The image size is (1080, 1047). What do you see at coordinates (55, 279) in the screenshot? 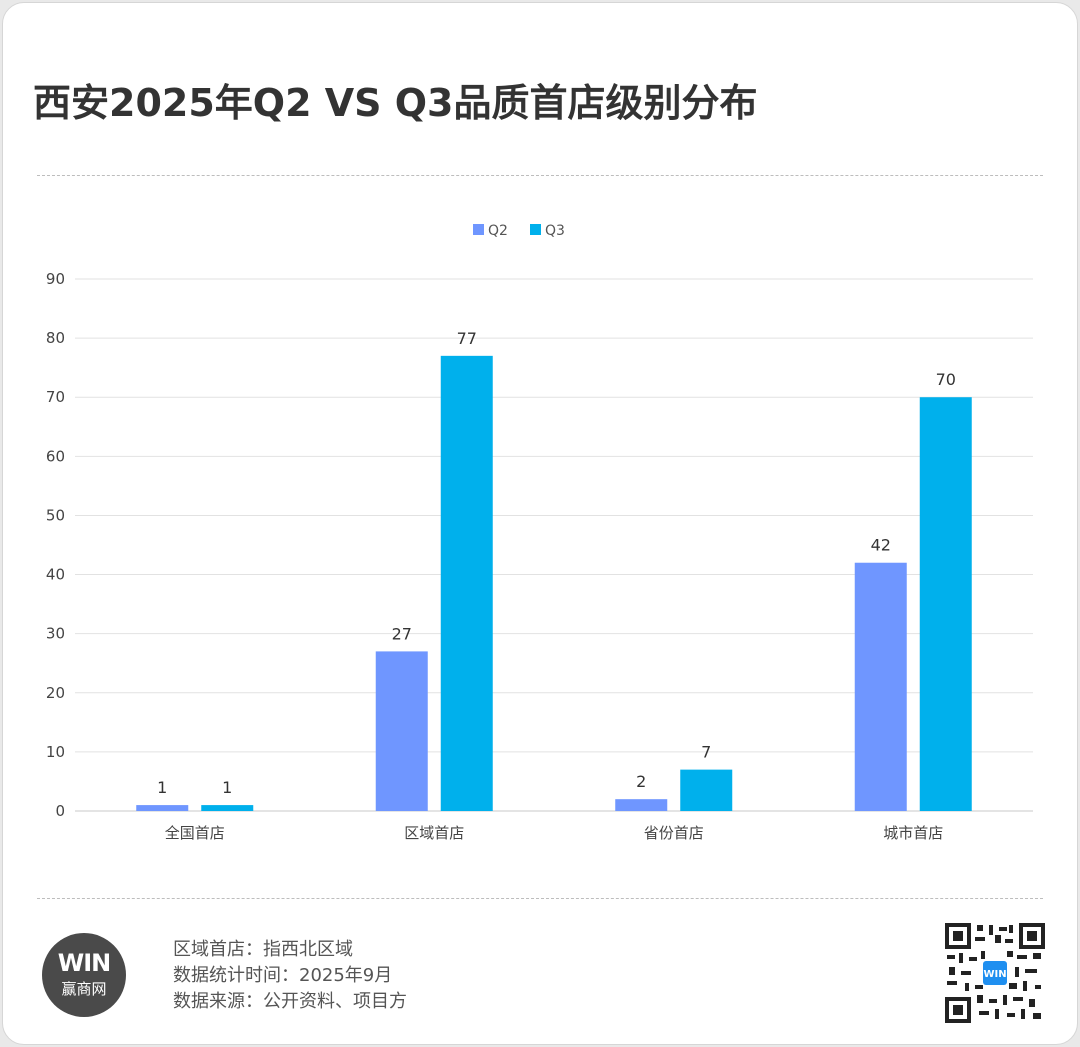
I see `y-tick-label: 90` at bounding box center [55, 279].